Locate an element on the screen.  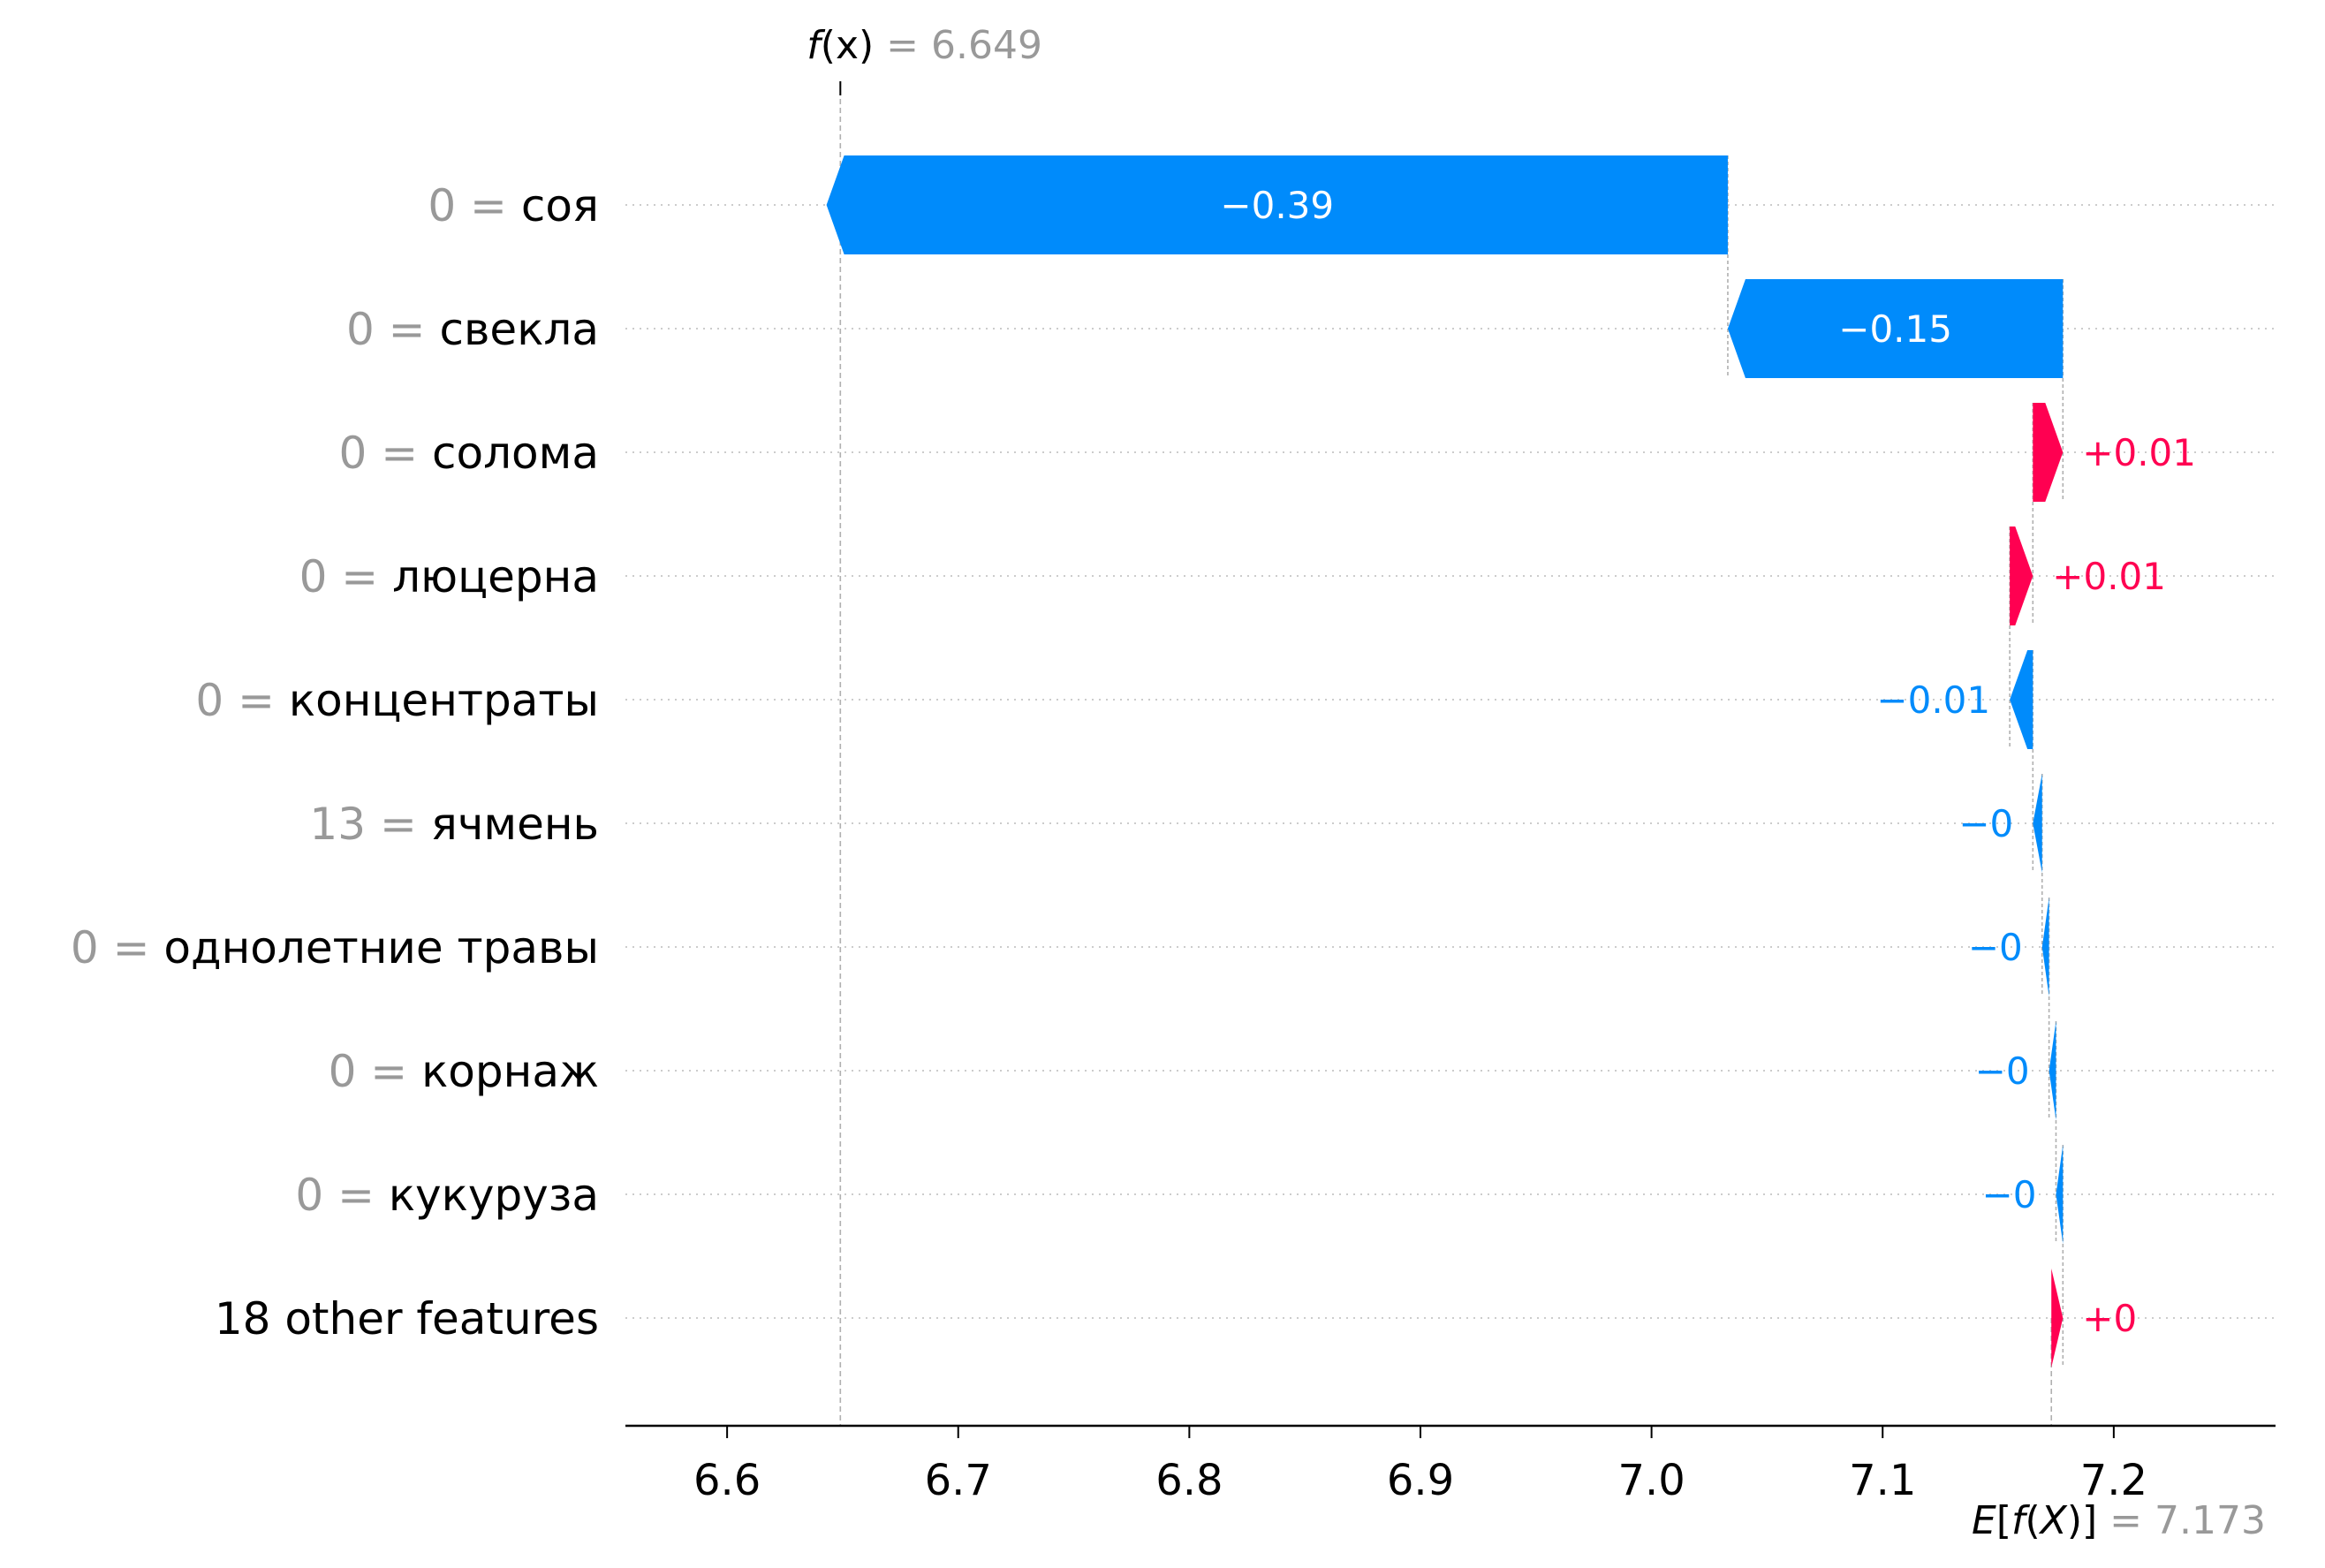
feature-label: 0 = концентраты is located at coordinates (397, 700).